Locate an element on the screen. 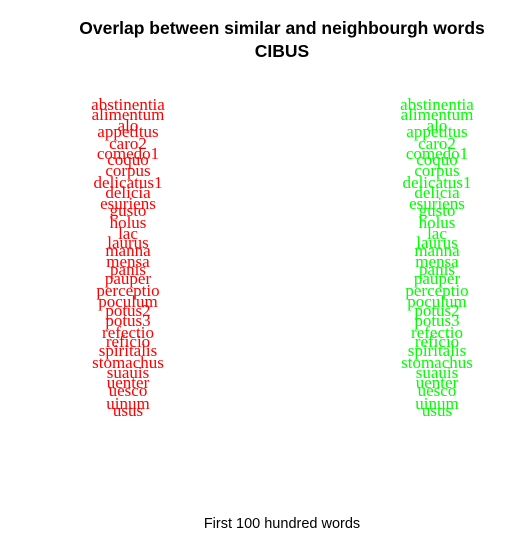 This screenshot has height=535, width=526. word-label-left-10: esuriens is located at coordinates (128, 203).